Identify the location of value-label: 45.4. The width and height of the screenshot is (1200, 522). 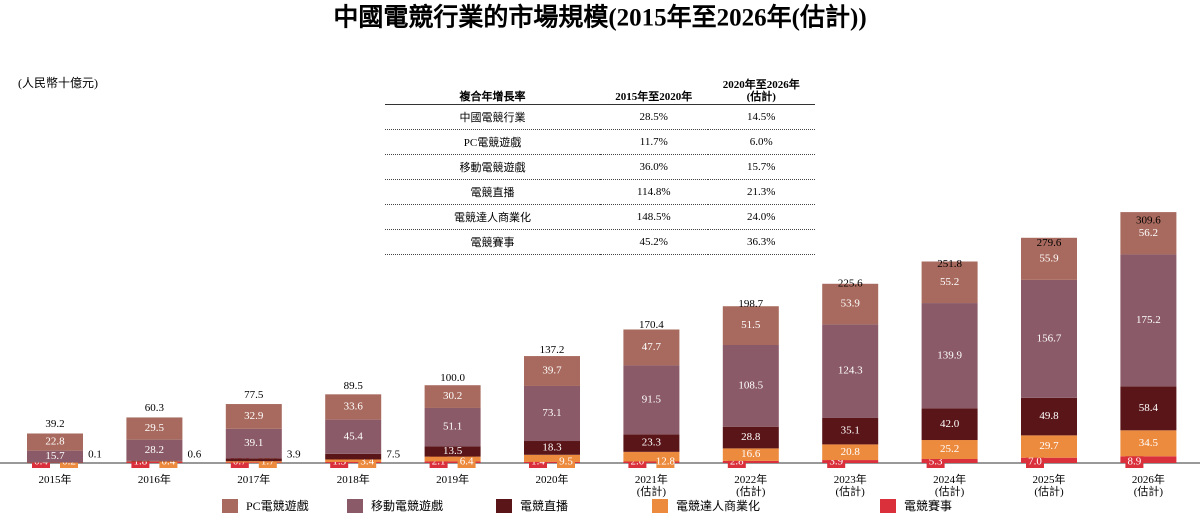
(354, 436).